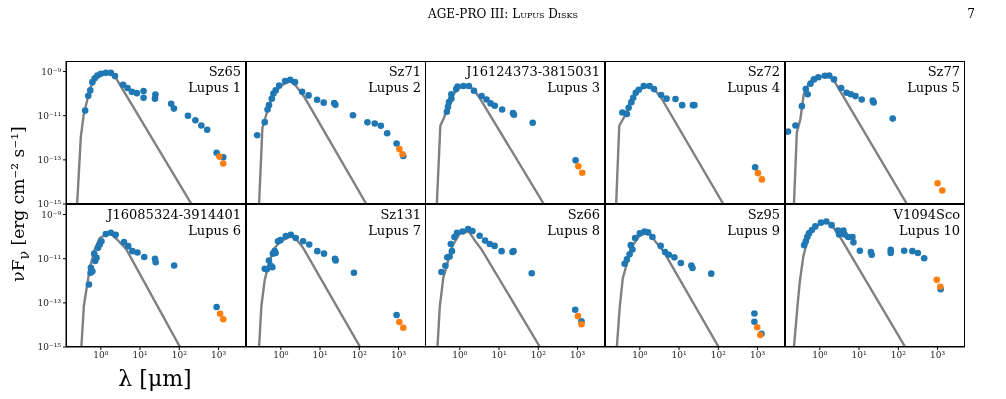 This screenshot has height=399, width=1006. What do you see at coordinates (943, 72) in the screenshot?
I see `chart-title: Sz77` at bounding box center [943, 72].